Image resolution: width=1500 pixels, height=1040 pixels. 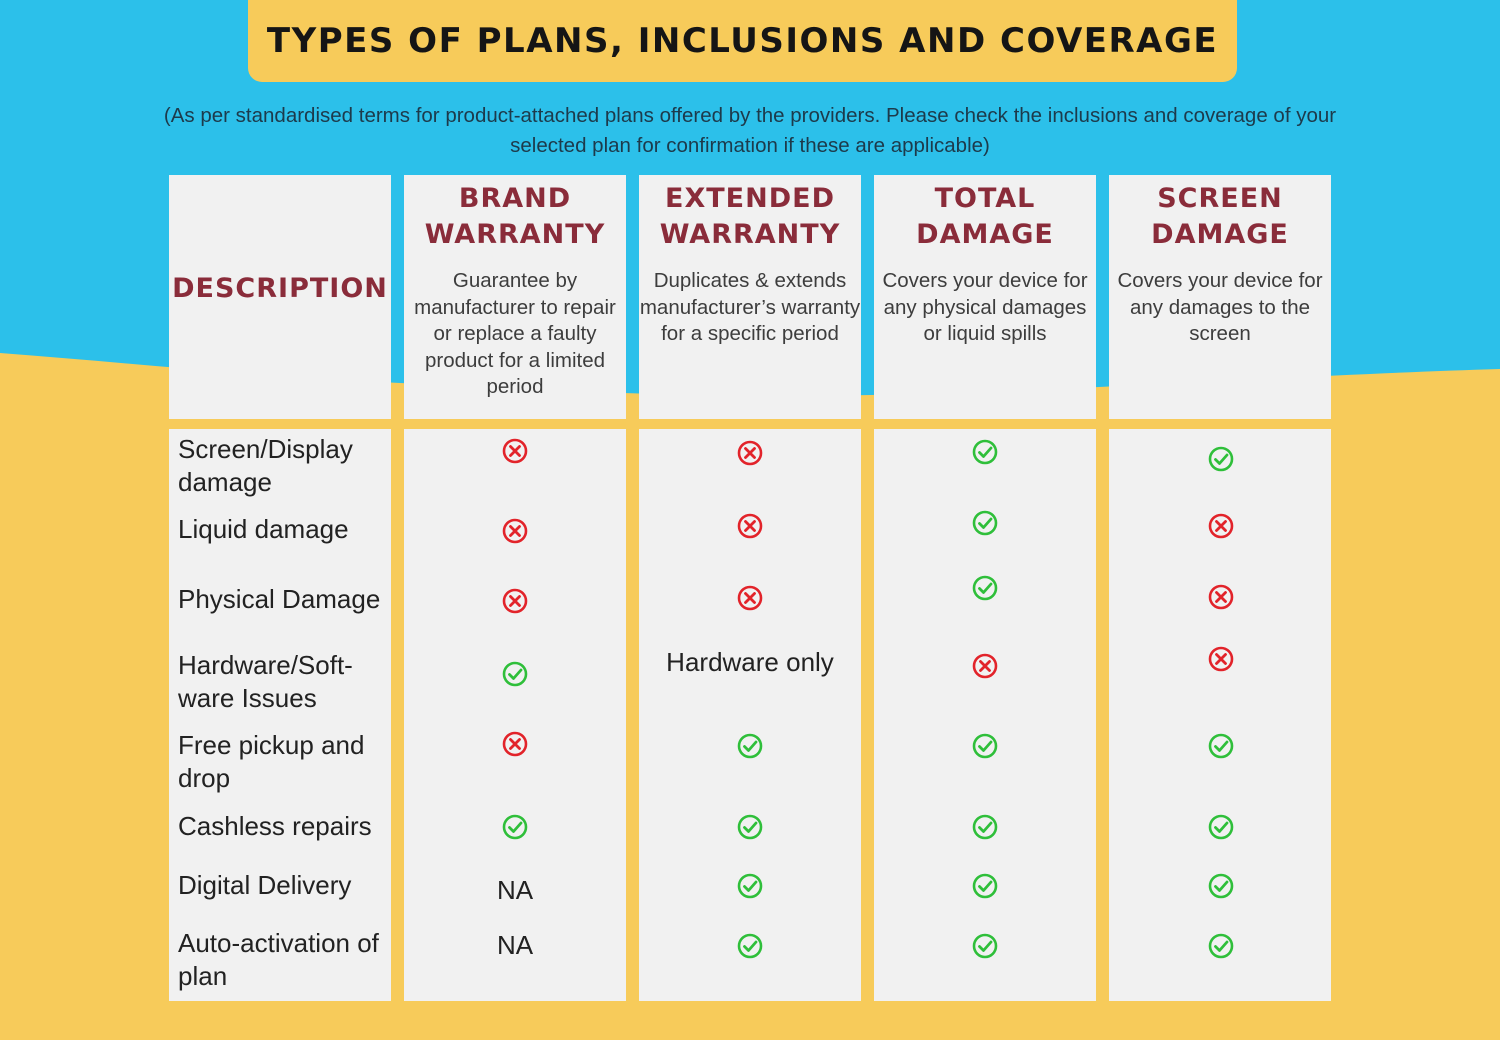 What do you see at coordinates (750, 662) in the screenshot?
I see `coverage-text: Hardware only` at bounding box center [750, 662].